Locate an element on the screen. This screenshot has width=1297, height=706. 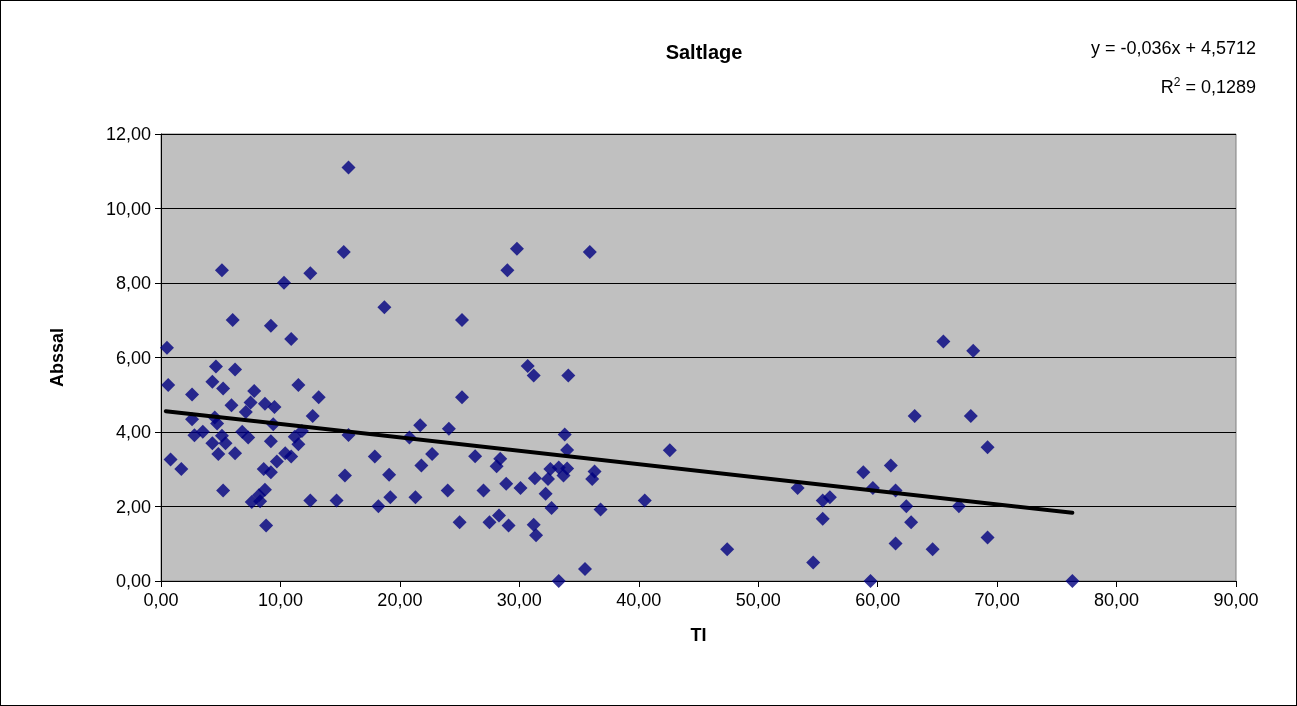
chart-title: Saltlage is located at coordinates (704, 52).